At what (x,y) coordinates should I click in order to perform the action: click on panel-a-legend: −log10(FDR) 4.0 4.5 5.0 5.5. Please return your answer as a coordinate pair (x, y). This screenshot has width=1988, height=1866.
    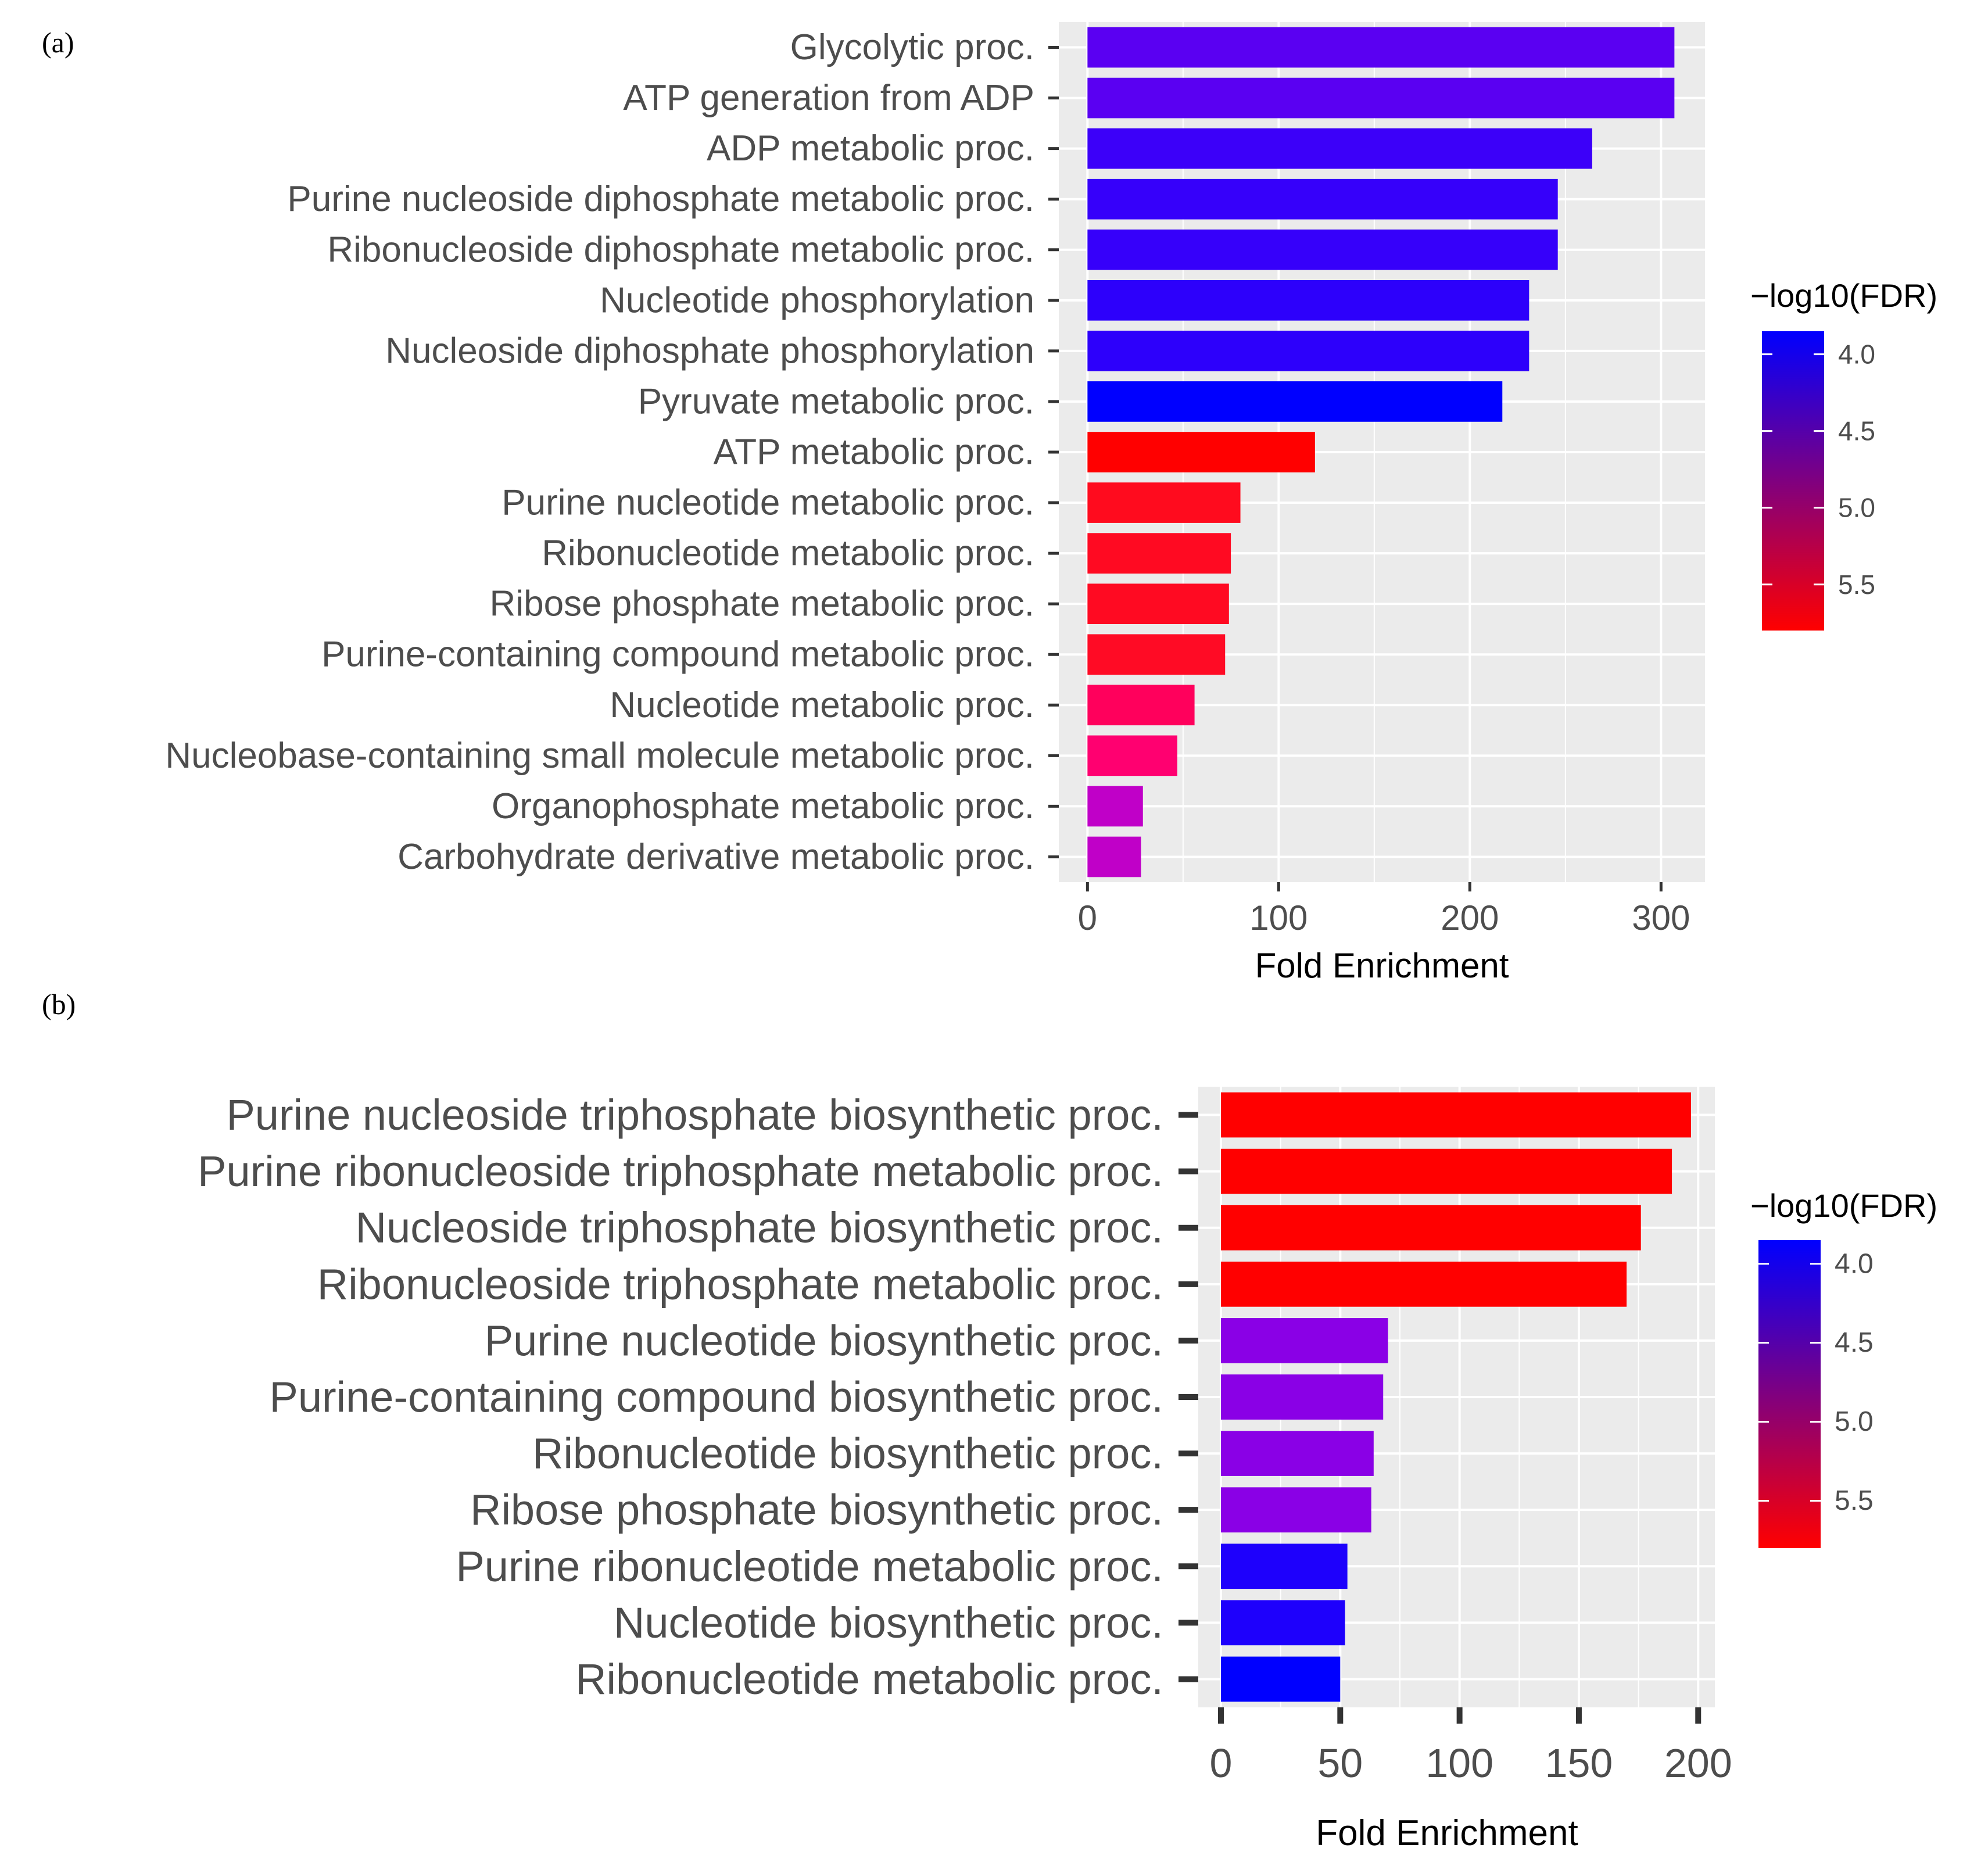
    Looking at the image, I should click on (1843, 454).